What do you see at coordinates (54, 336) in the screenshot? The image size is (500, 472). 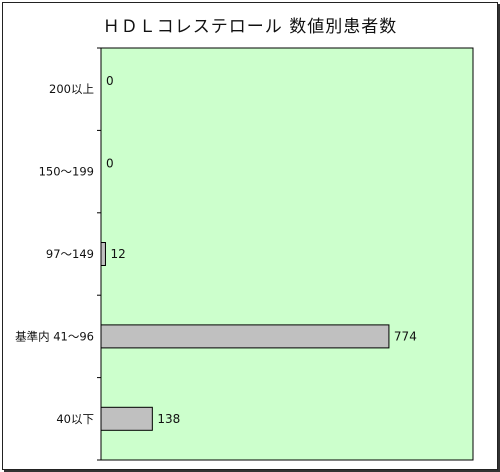 I see `category-label: 基準内 41～96` at bounding box center [54, 336].